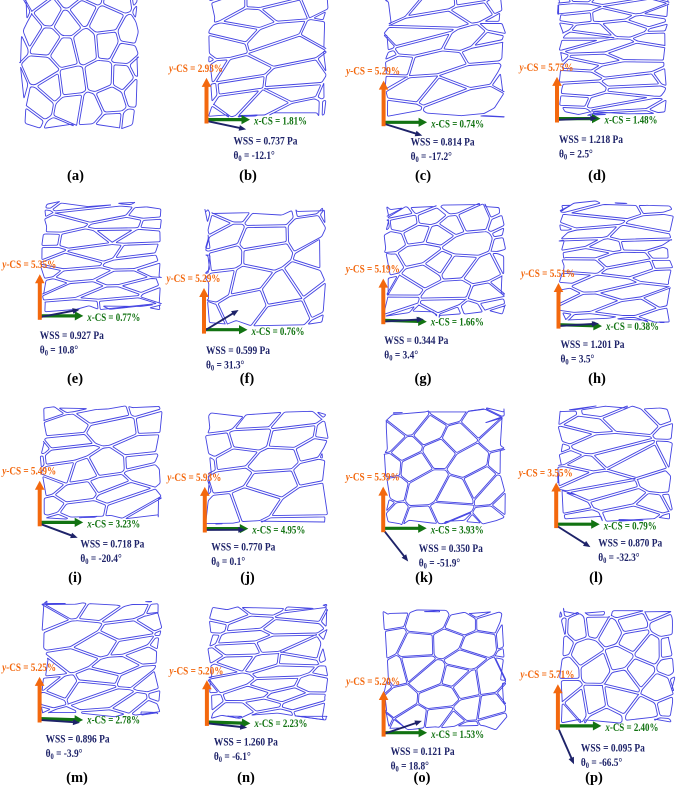 This screenshot has width=677, height=789. I want to click on svg-text: (g), so click(423, 379).